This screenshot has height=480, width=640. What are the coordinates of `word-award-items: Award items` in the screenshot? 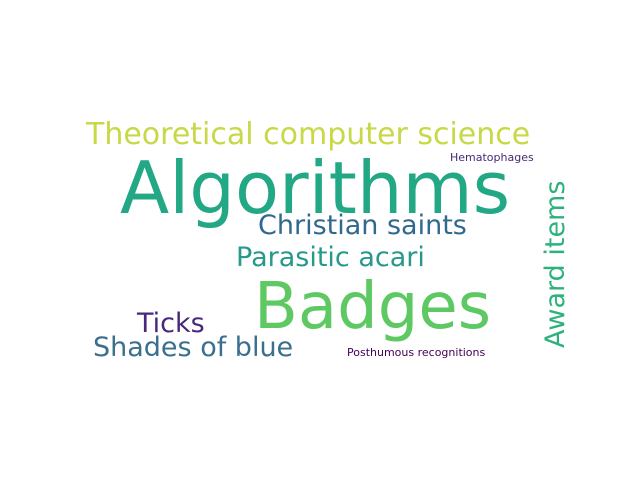 It's located at (555, 264).